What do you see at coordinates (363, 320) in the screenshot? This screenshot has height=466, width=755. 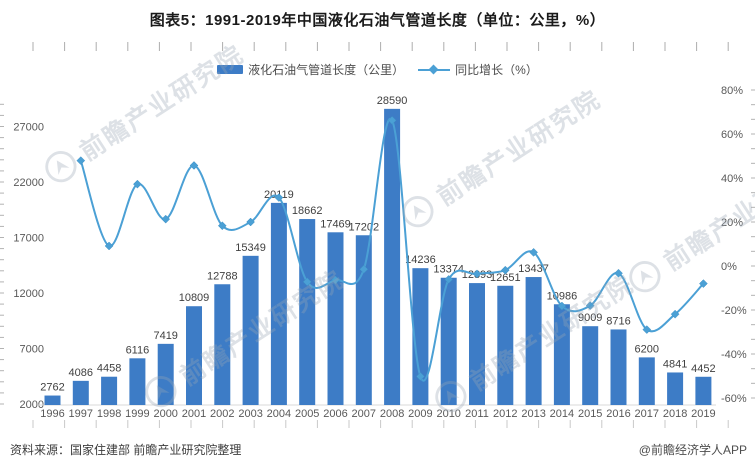 I see `bar-2007` at bounding box center [363, 320].